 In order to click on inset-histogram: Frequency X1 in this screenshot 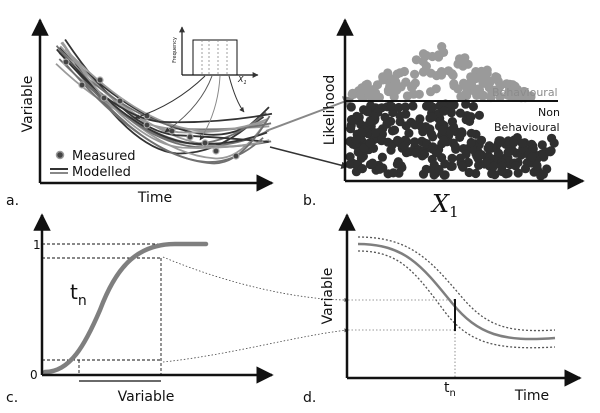, I will do `click(215, 56)`.